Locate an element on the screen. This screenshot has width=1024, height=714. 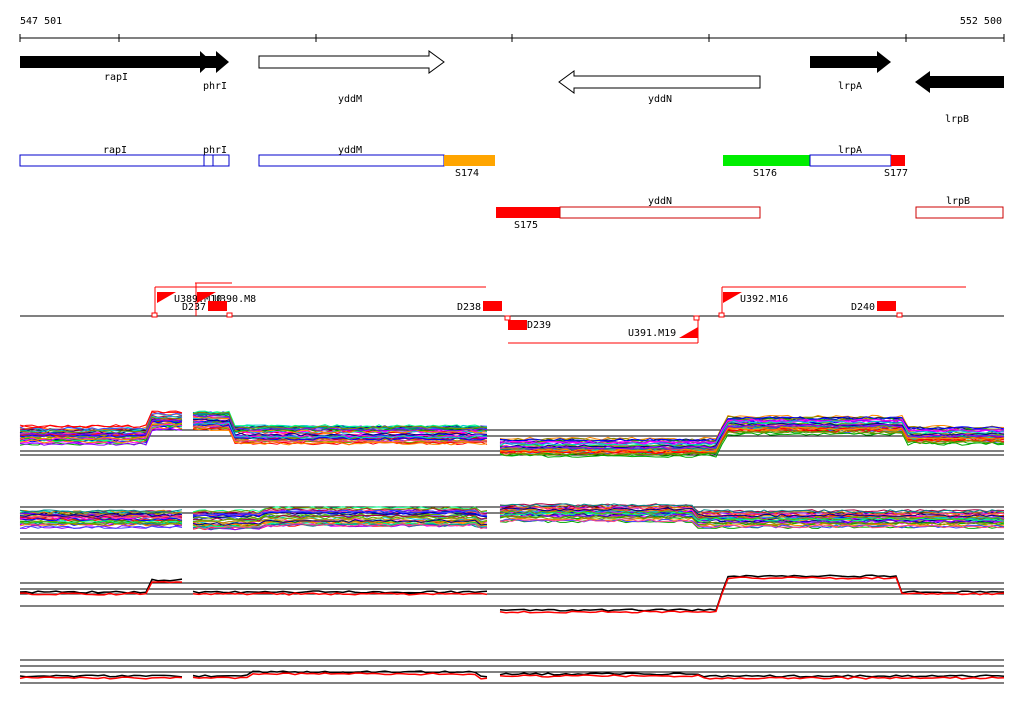
transcript-rapI is located at coordinates (112, 160).